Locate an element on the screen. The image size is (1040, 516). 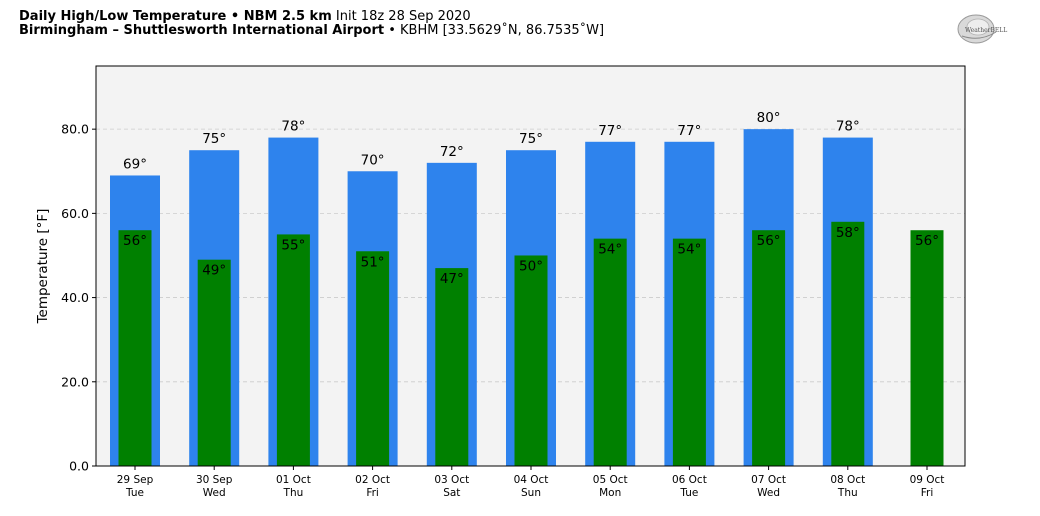
low-temp-label: 58° is located at coordinates (848, 233).